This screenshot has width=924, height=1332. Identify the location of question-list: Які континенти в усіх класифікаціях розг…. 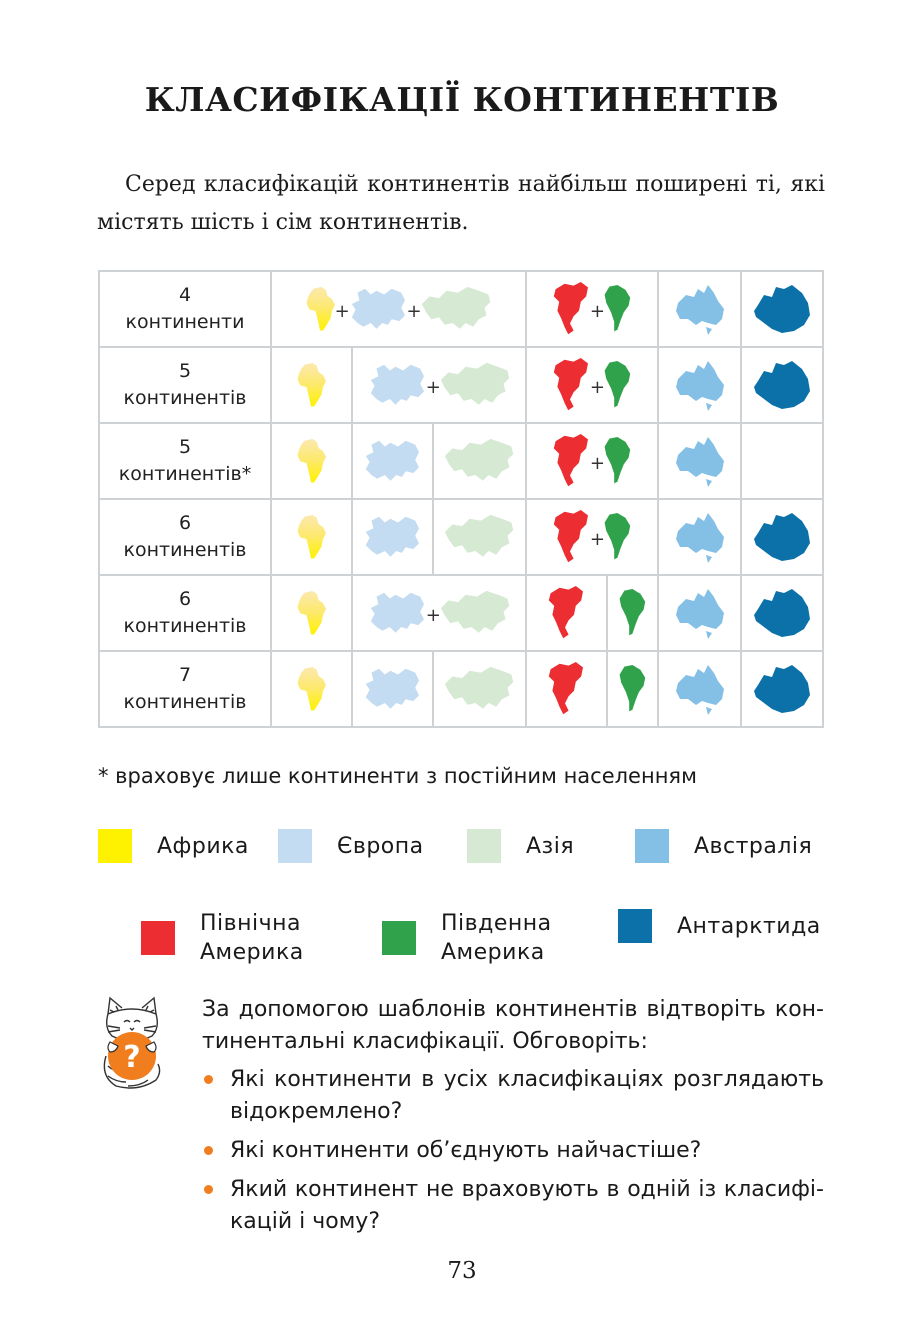
(513, 1151).